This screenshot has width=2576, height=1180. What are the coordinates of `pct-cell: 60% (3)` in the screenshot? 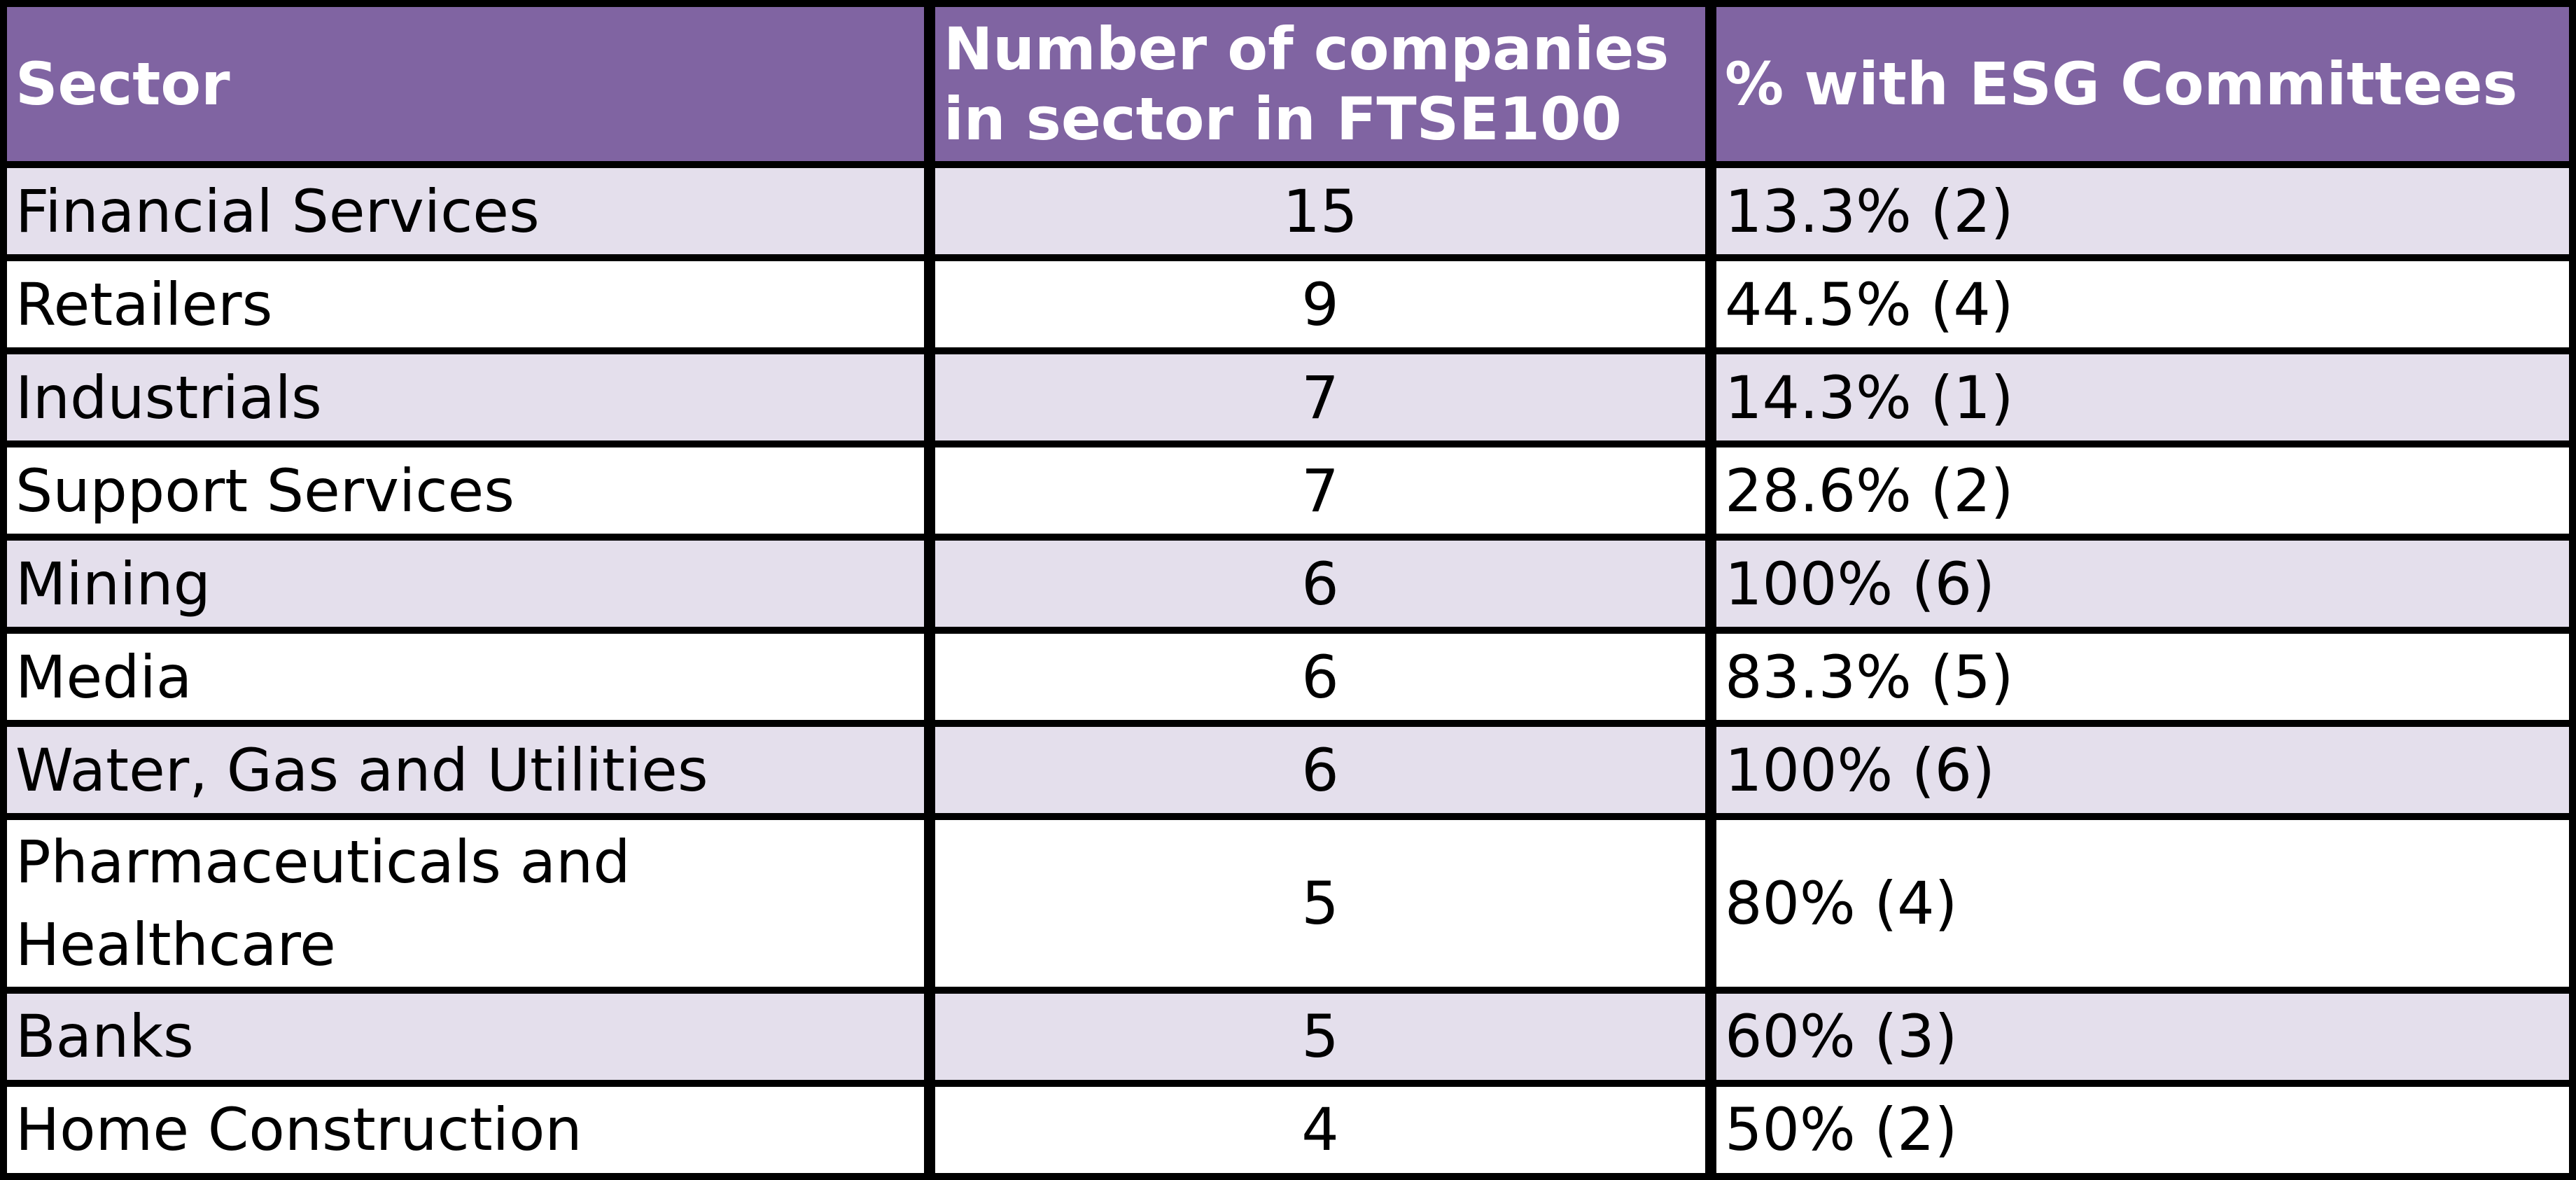 It's located at (2142, 1036).